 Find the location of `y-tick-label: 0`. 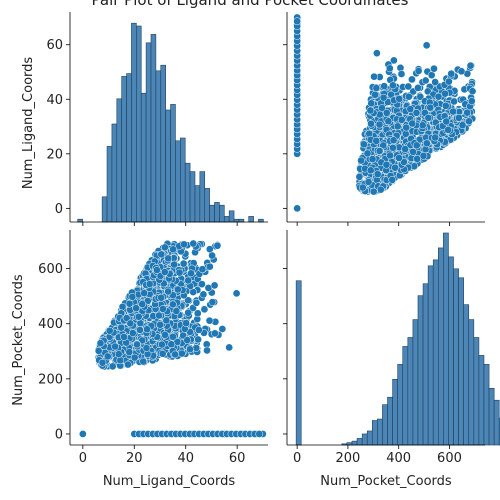

y-tick-label: 0 is located at coordinates (59, 434).